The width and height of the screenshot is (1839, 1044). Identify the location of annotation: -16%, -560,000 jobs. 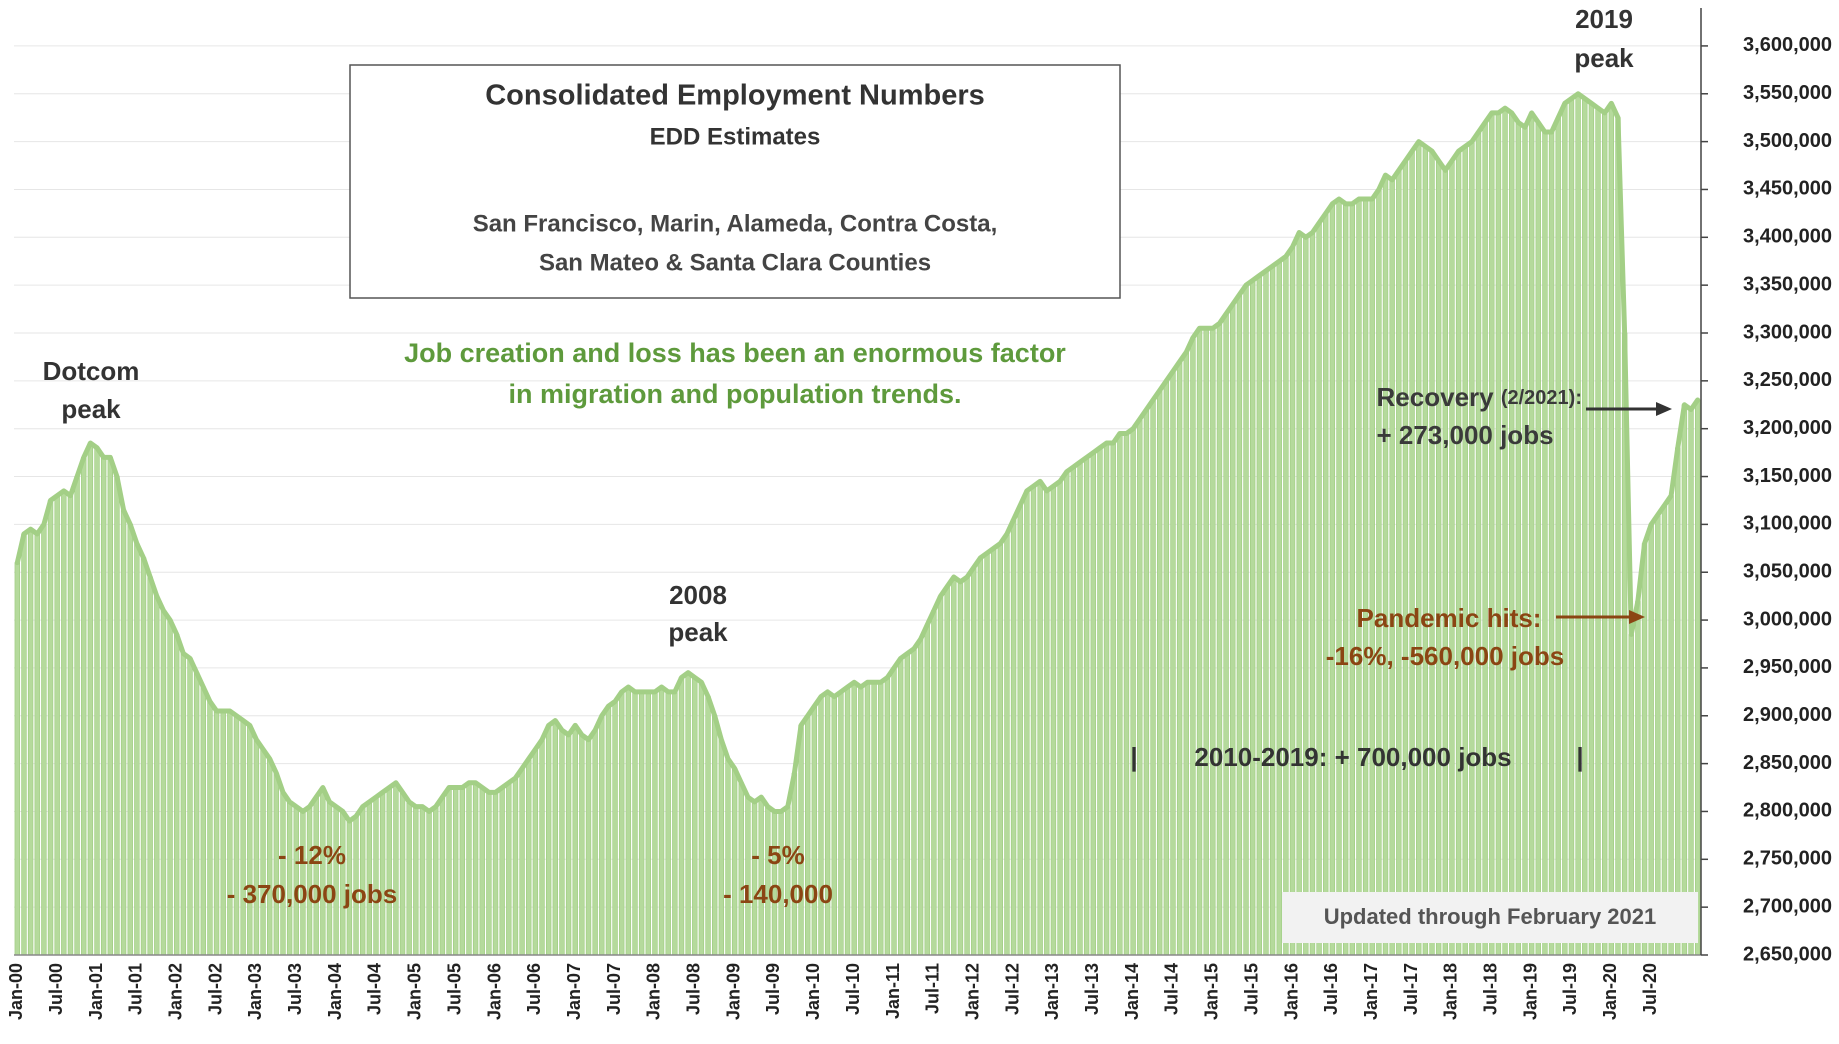
(1445, 656).